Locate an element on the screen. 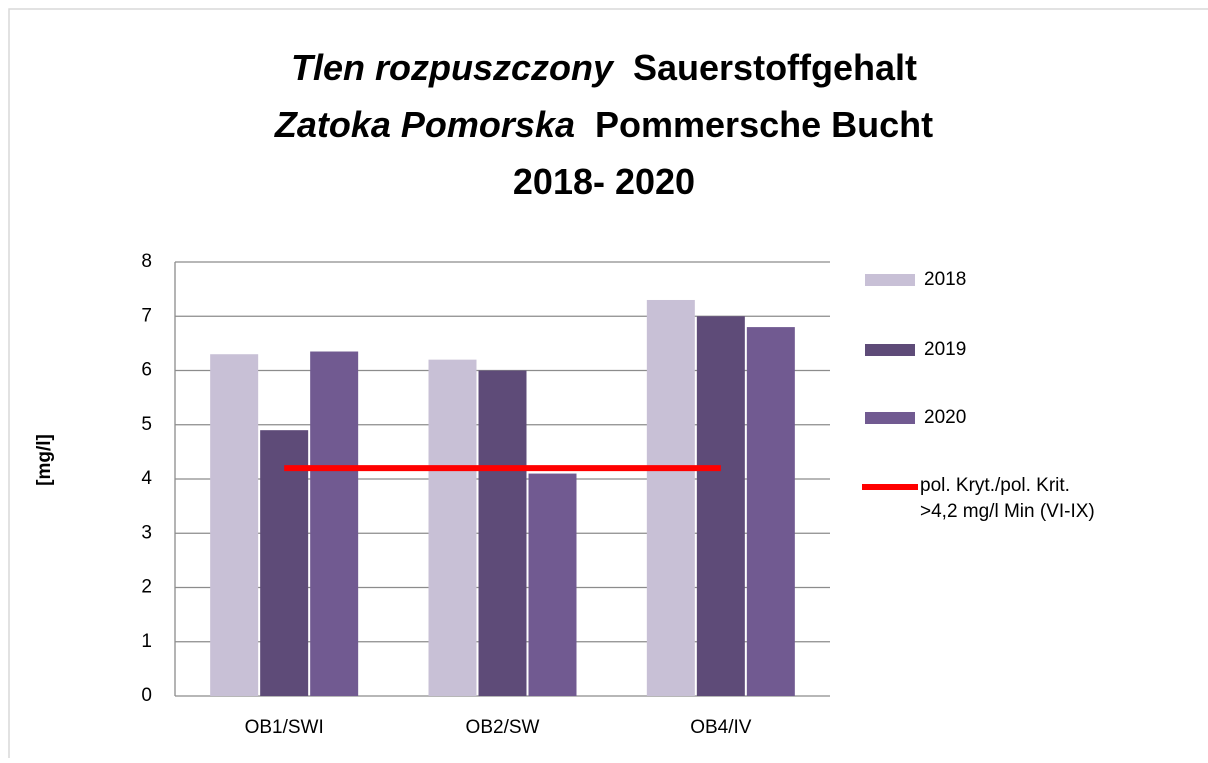 The image size is (1208, 763). chart-title: Zatoka Pomorska Pommersche Bucht is located at coordinates (603, 124).